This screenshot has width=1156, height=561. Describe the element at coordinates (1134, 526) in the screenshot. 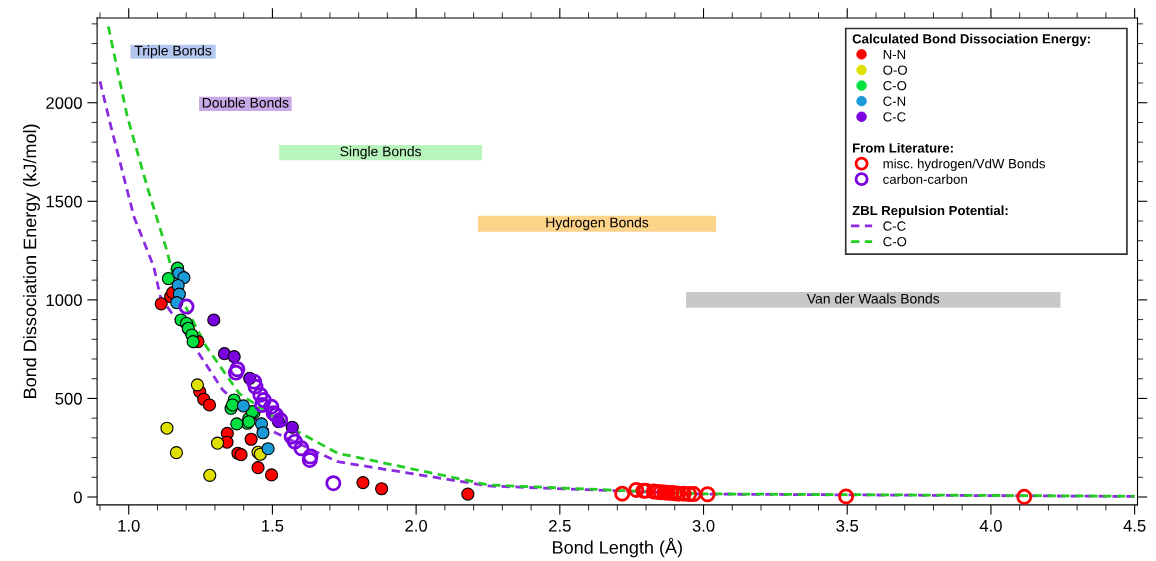

I see `x-tick-label: 4.5` at that location.